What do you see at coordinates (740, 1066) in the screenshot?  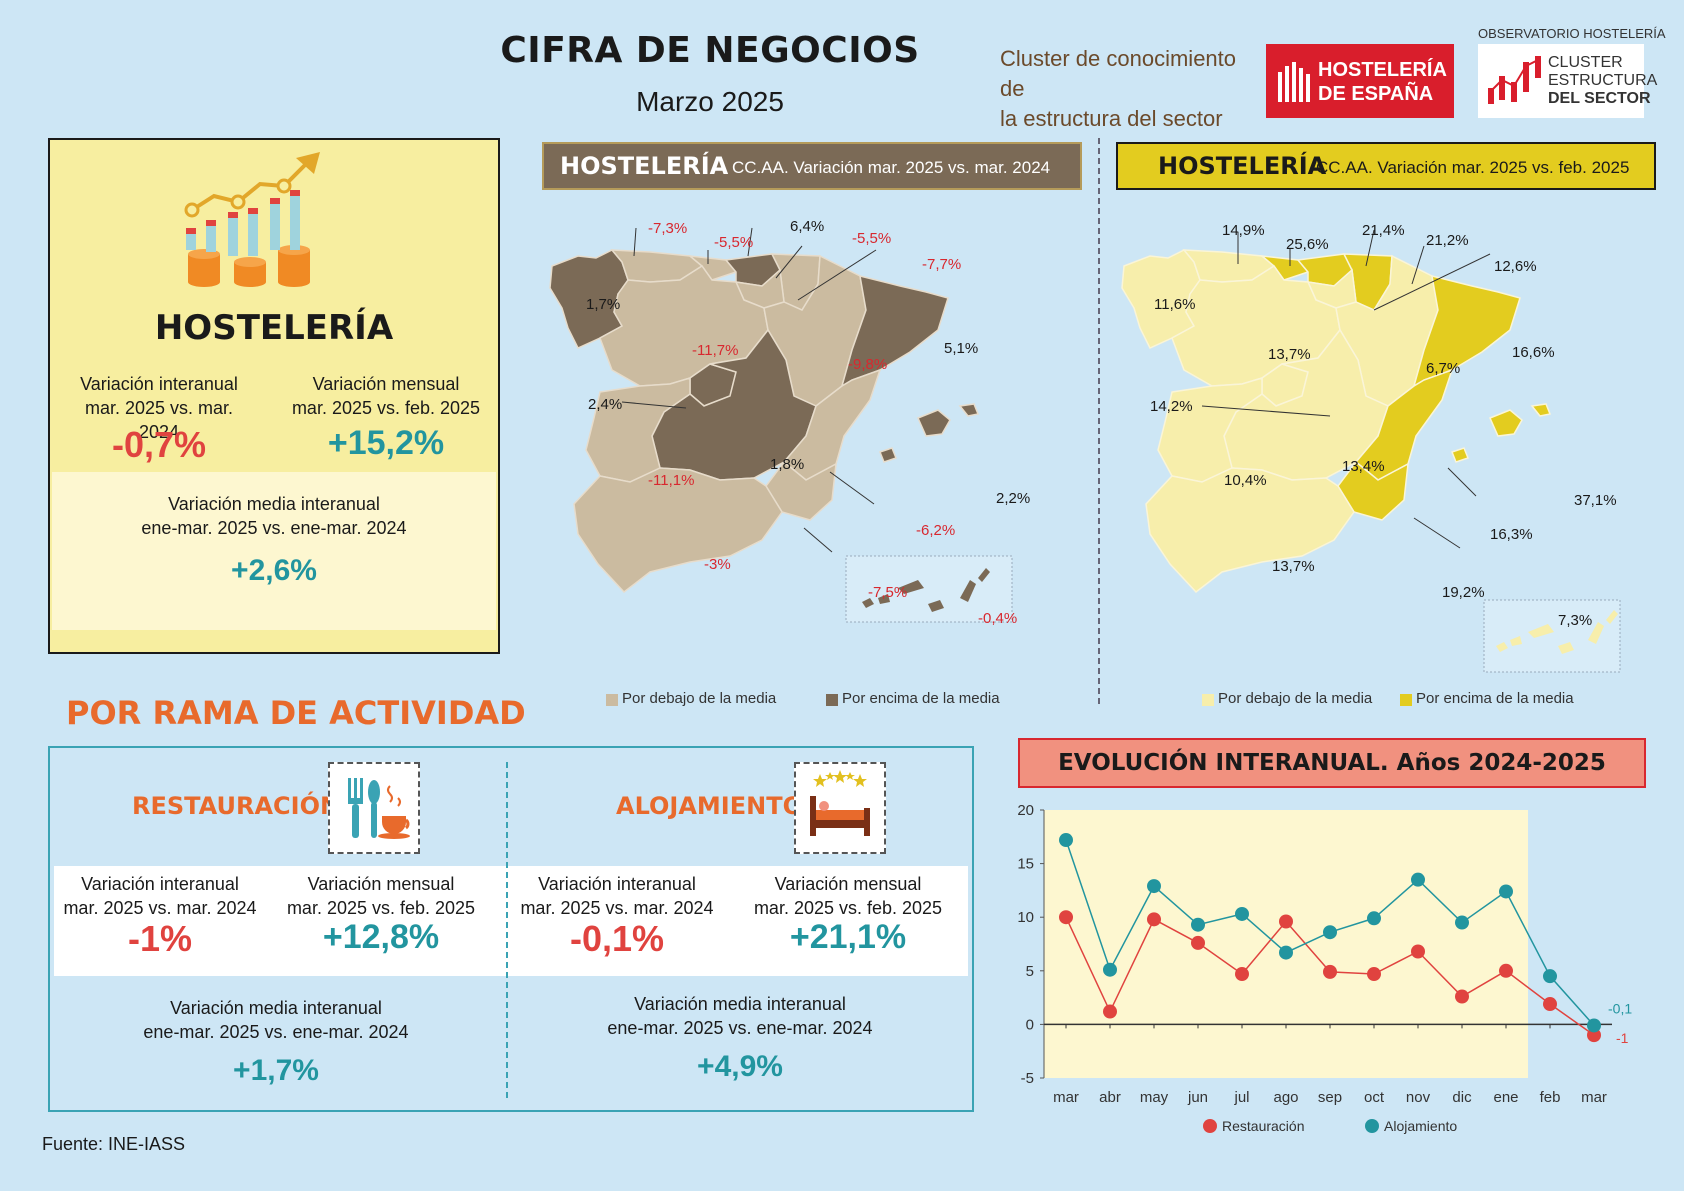 I see `alojamiento-media-value: +4,9%` at bounding box center [740, 1066].